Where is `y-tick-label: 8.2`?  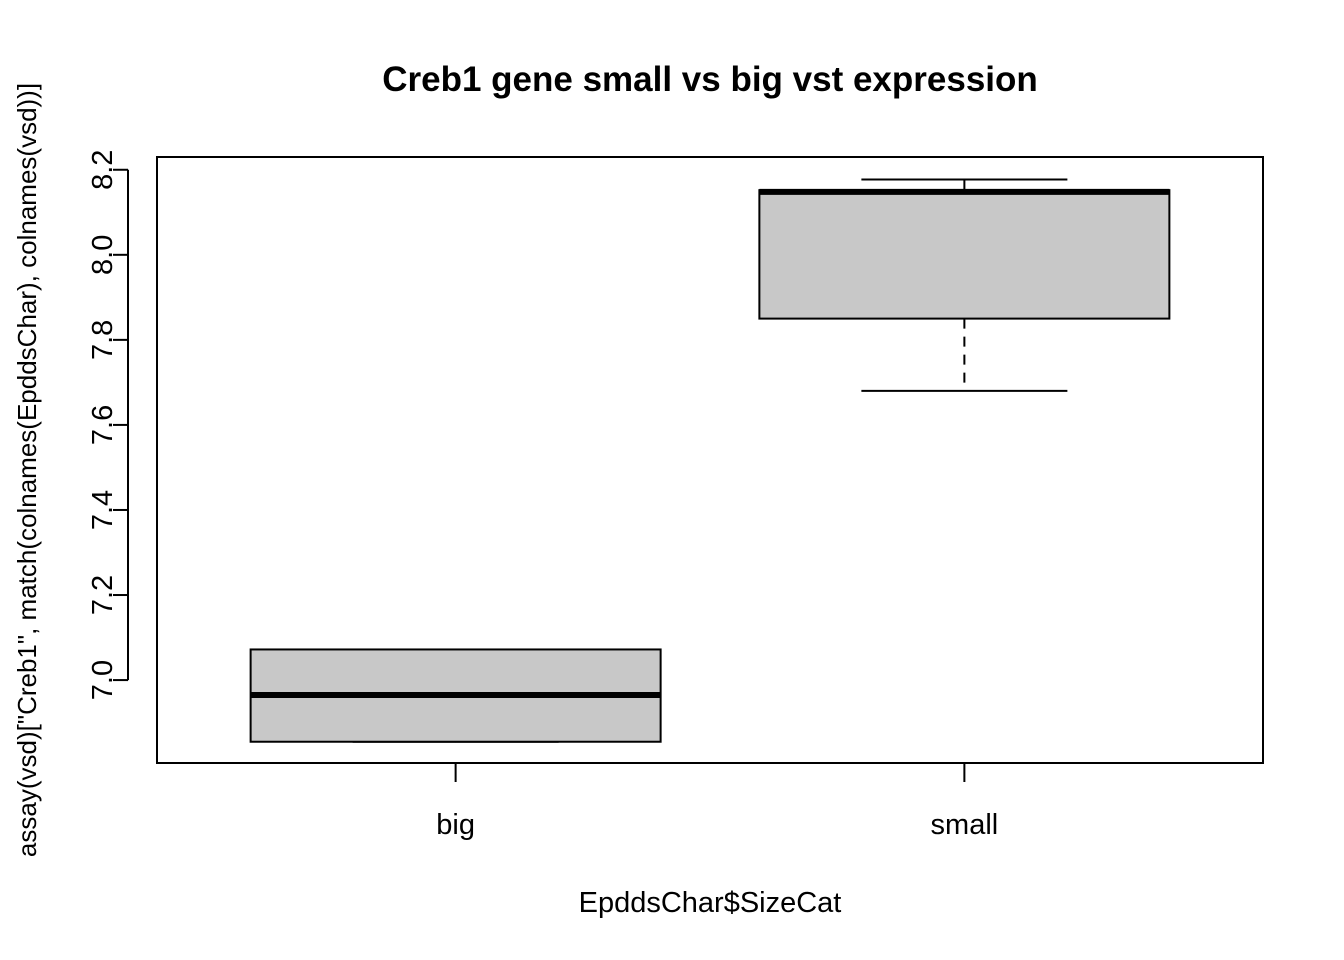
y-tick-label: 8.2 is located at coordinates (103, 170).